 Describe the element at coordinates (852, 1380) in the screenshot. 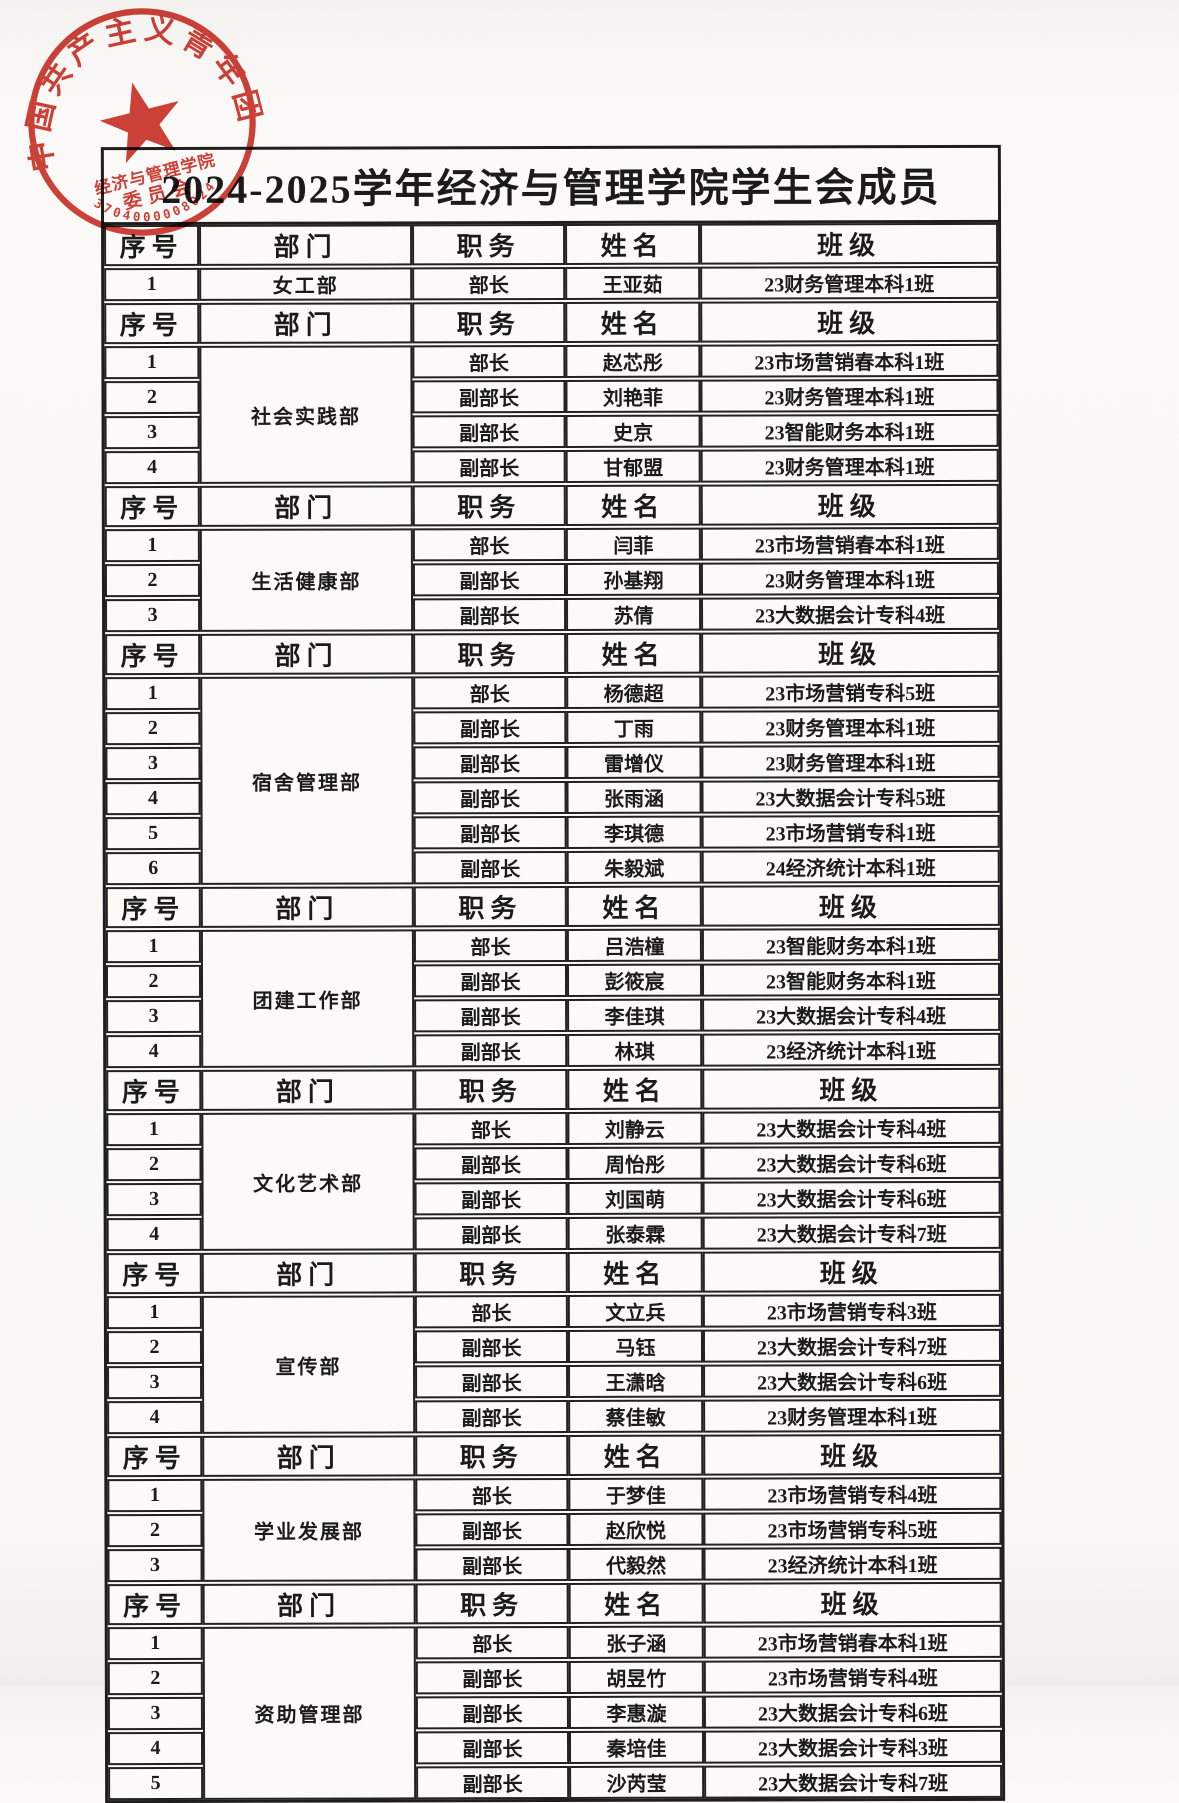

I see `class-cell: 23大数据会计专科6班` at that location.